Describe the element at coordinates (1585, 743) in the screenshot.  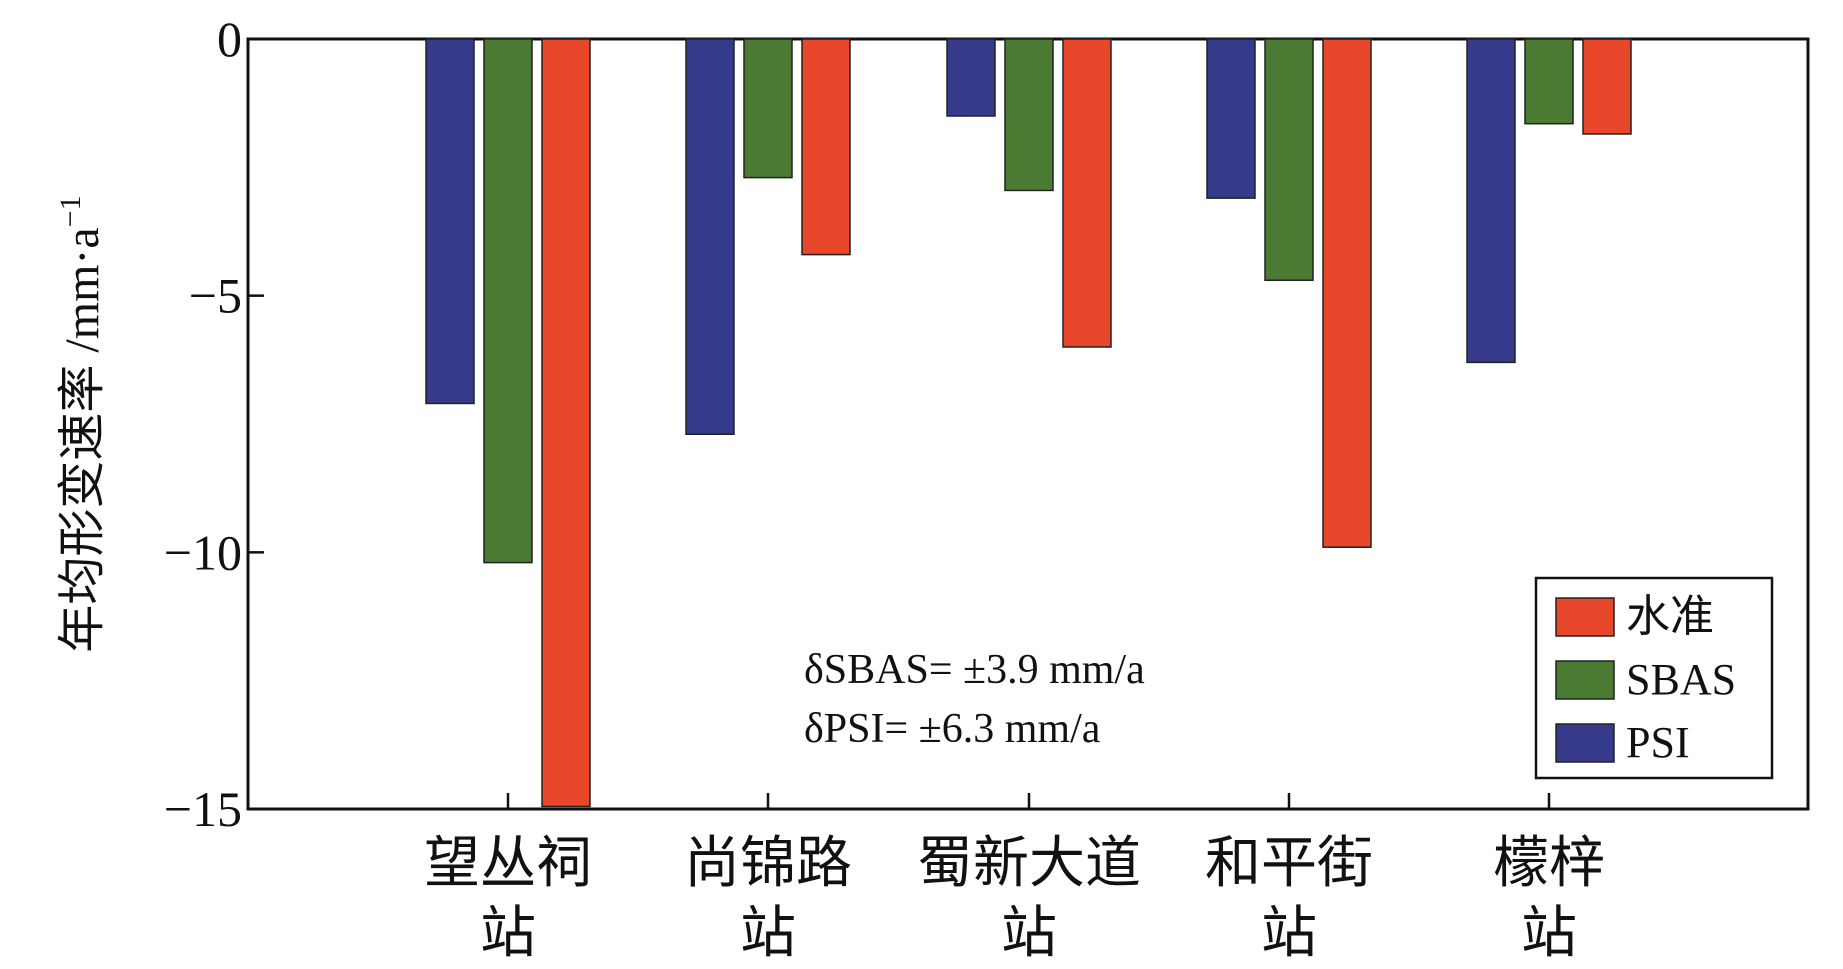
I see `legend-swatch-PSI` at that location.